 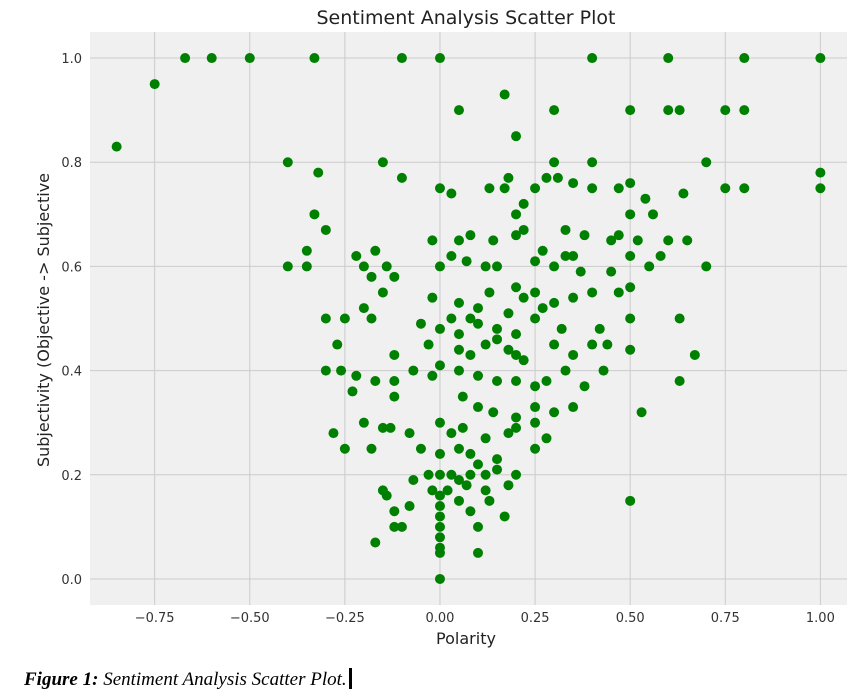 I want to click on x-tick-label: −0.75, so click(x=155, y=618).